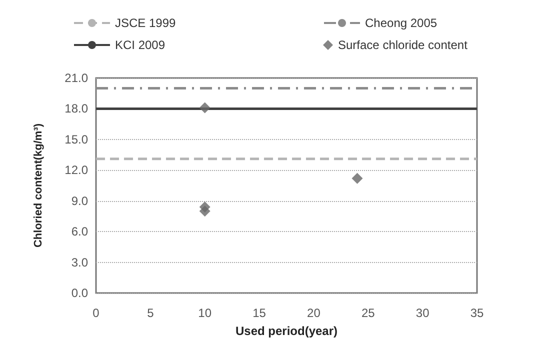 The height and width of the screenshot is (361, 555). Describe the element at coordinates (38, 185) in the screenshot. I see `y-axis-title: Chloried content(kg/m³)` at that location.